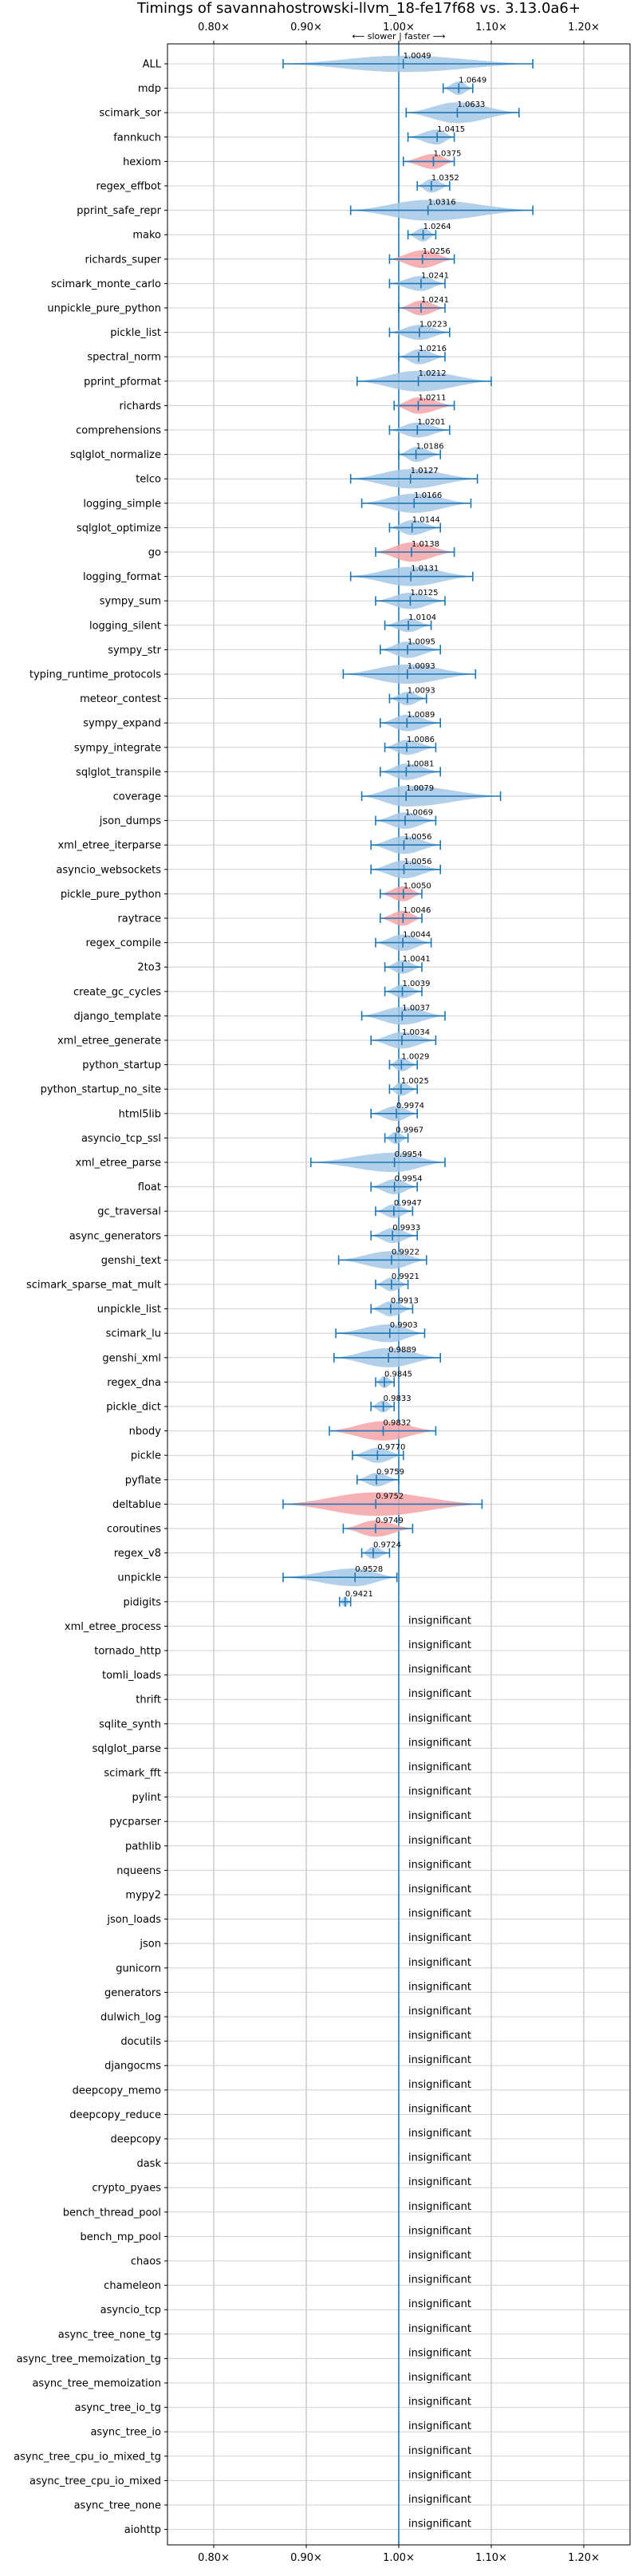 The width and height of the screenshot is (638, 2576). What do you see at coordinates (417, 936) in the screenshot?
I see `value-label: 1.0044` at bounding box center [417, 936].